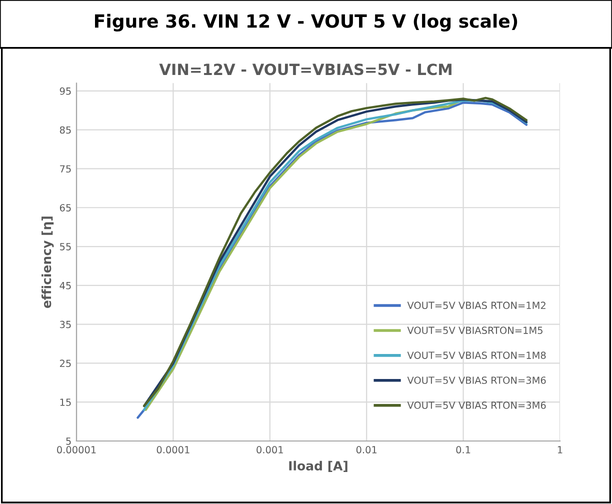 The image size is (612, 504). Describe the element at coordinates (173, 450) in the screenshot. I see `x-tick-label: 0.0001` at that location.